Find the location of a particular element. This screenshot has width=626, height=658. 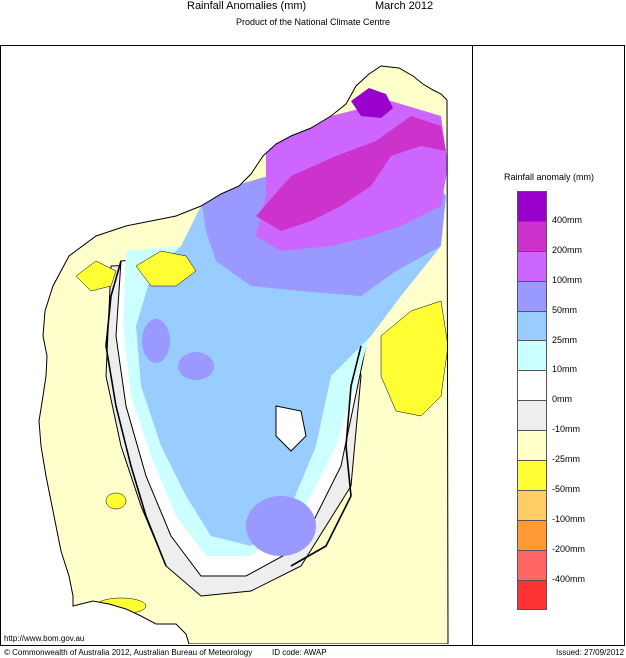

legend-label: -25mm is located at coordinates (566, 459).